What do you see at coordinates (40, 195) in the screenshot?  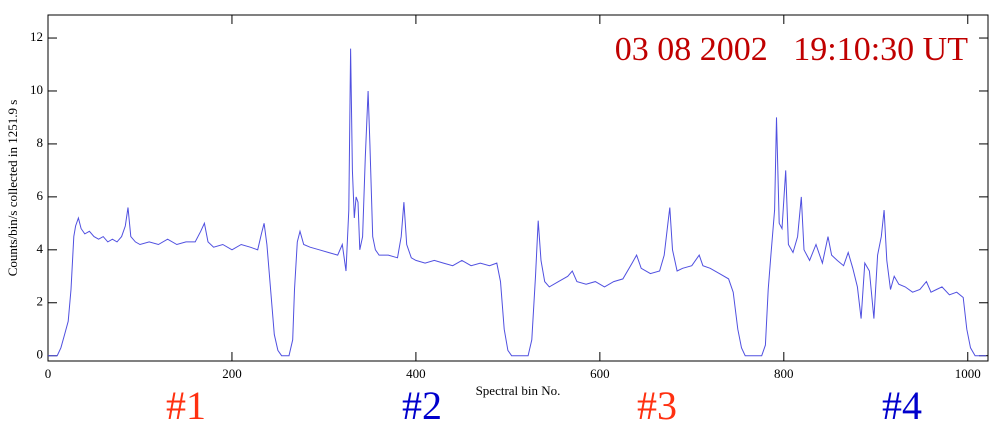 I see `y-tick-label: 6` at bounding box center [40, 195].